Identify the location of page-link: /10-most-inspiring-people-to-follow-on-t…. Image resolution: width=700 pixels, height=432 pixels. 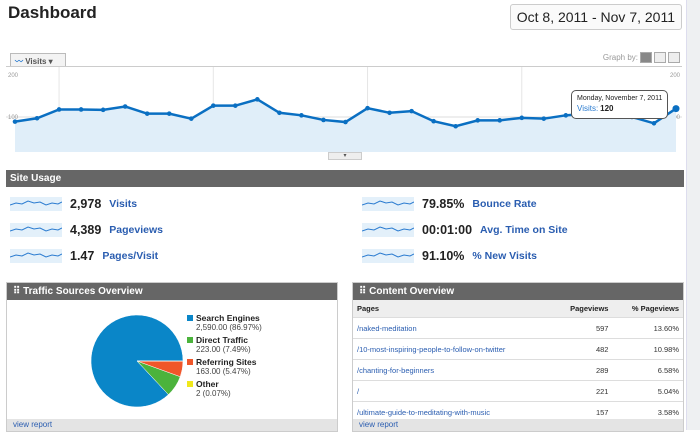
(453, 349).